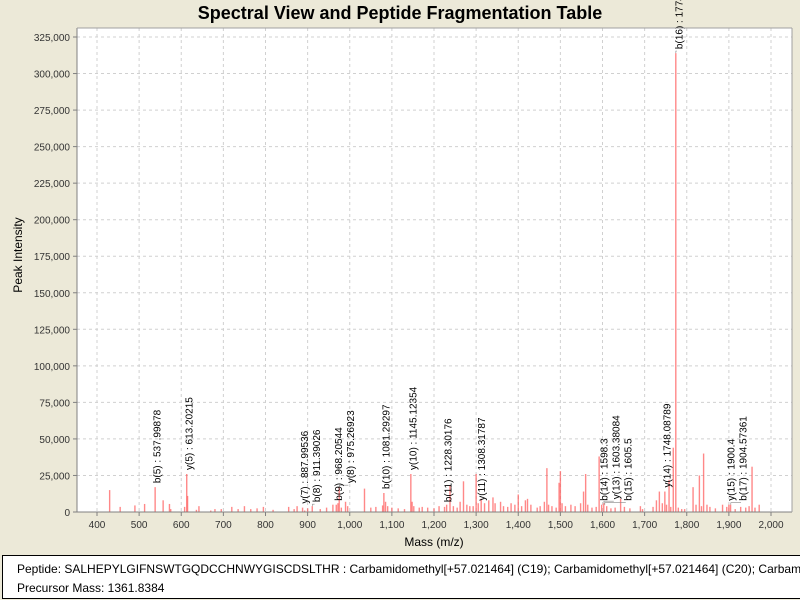 Image resolution: width=800 pixels, height=600 pixels. I want to click on y-tick-label: 150,000, so click(52, 294).